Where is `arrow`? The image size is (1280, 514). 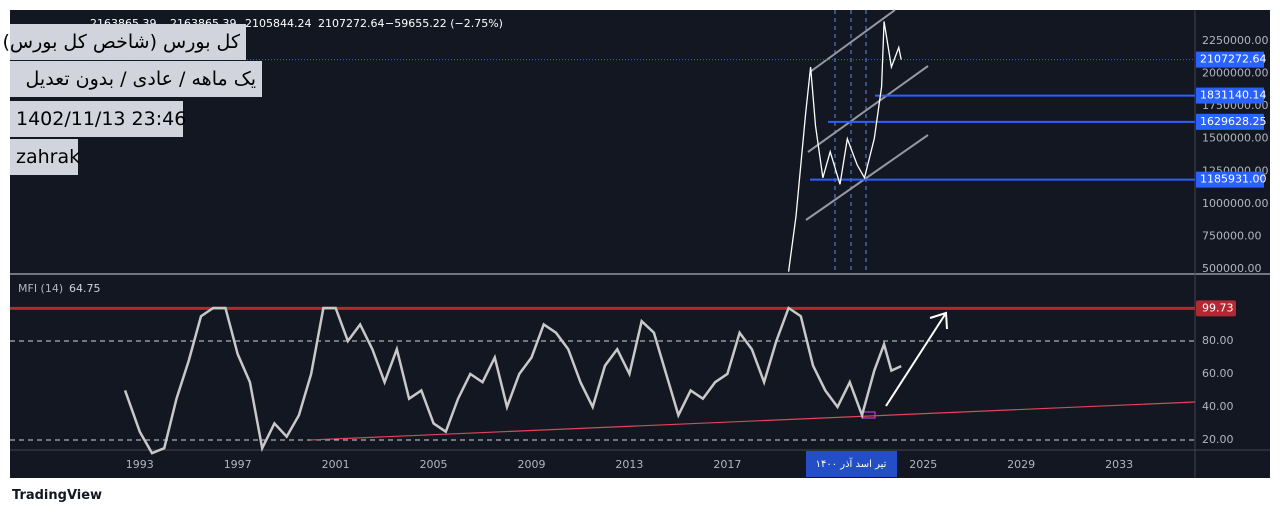
arrow is located at coordinates (916, 359).